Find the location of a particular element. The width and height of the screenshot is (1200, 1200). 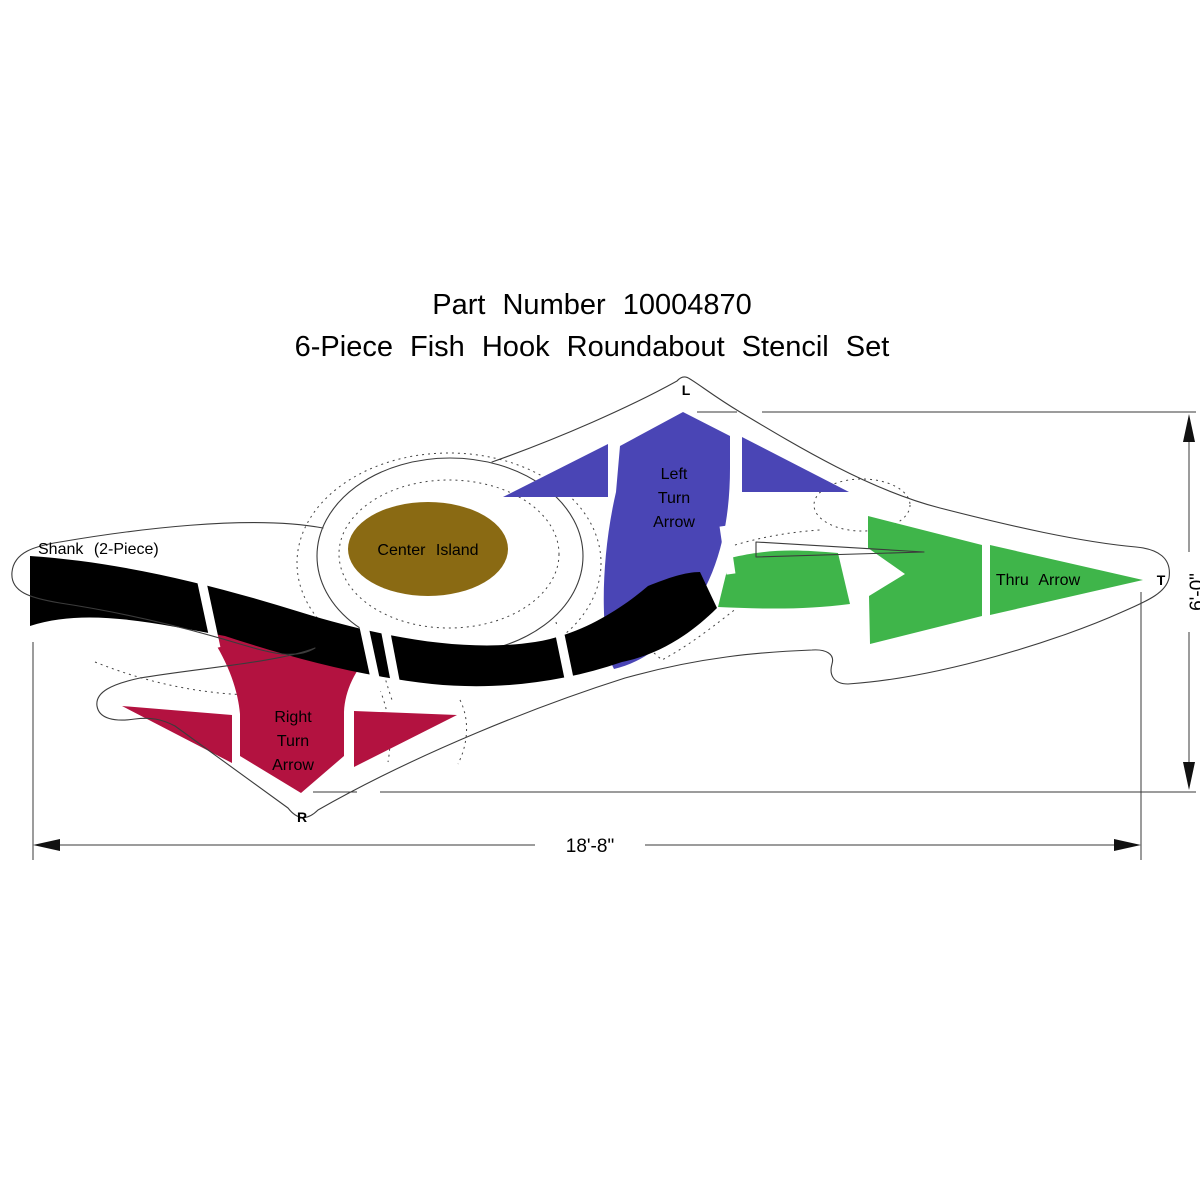

dotted-guide-gap3 is located at coordinates (691, 634).